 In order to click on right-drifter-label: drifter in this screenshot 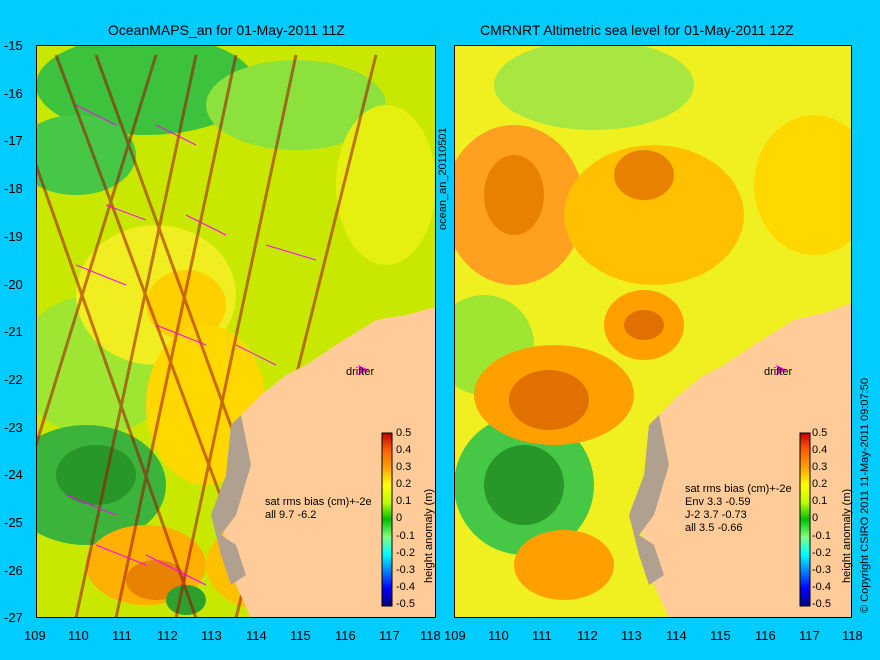, I will do `click(778, 372)`.